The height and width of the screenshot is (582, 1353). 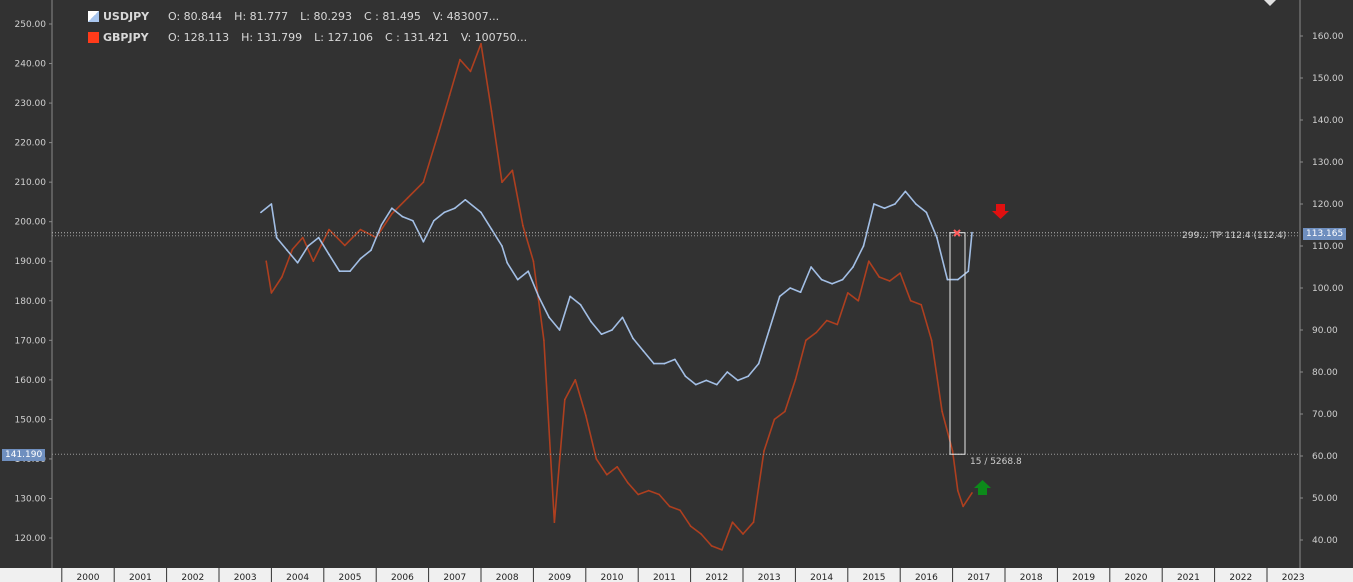 I want to click on right-tick-label: 120.00, so click(x=1328, y=205).